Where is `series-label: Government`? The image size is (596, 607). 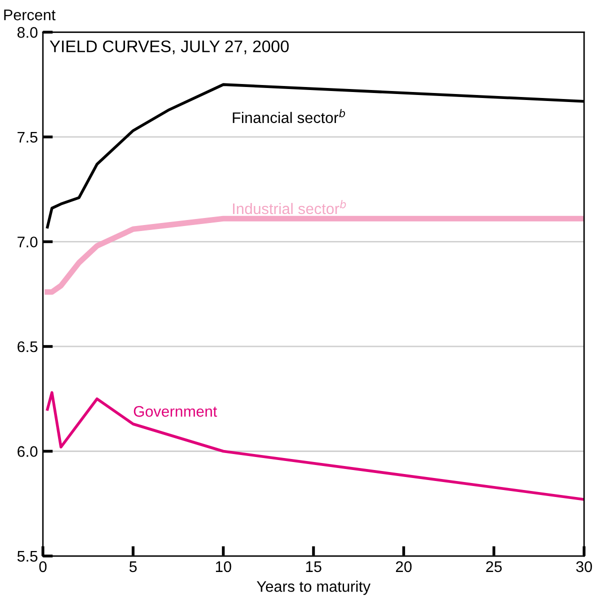
series-label: Government is located at coordinates (176, 411).